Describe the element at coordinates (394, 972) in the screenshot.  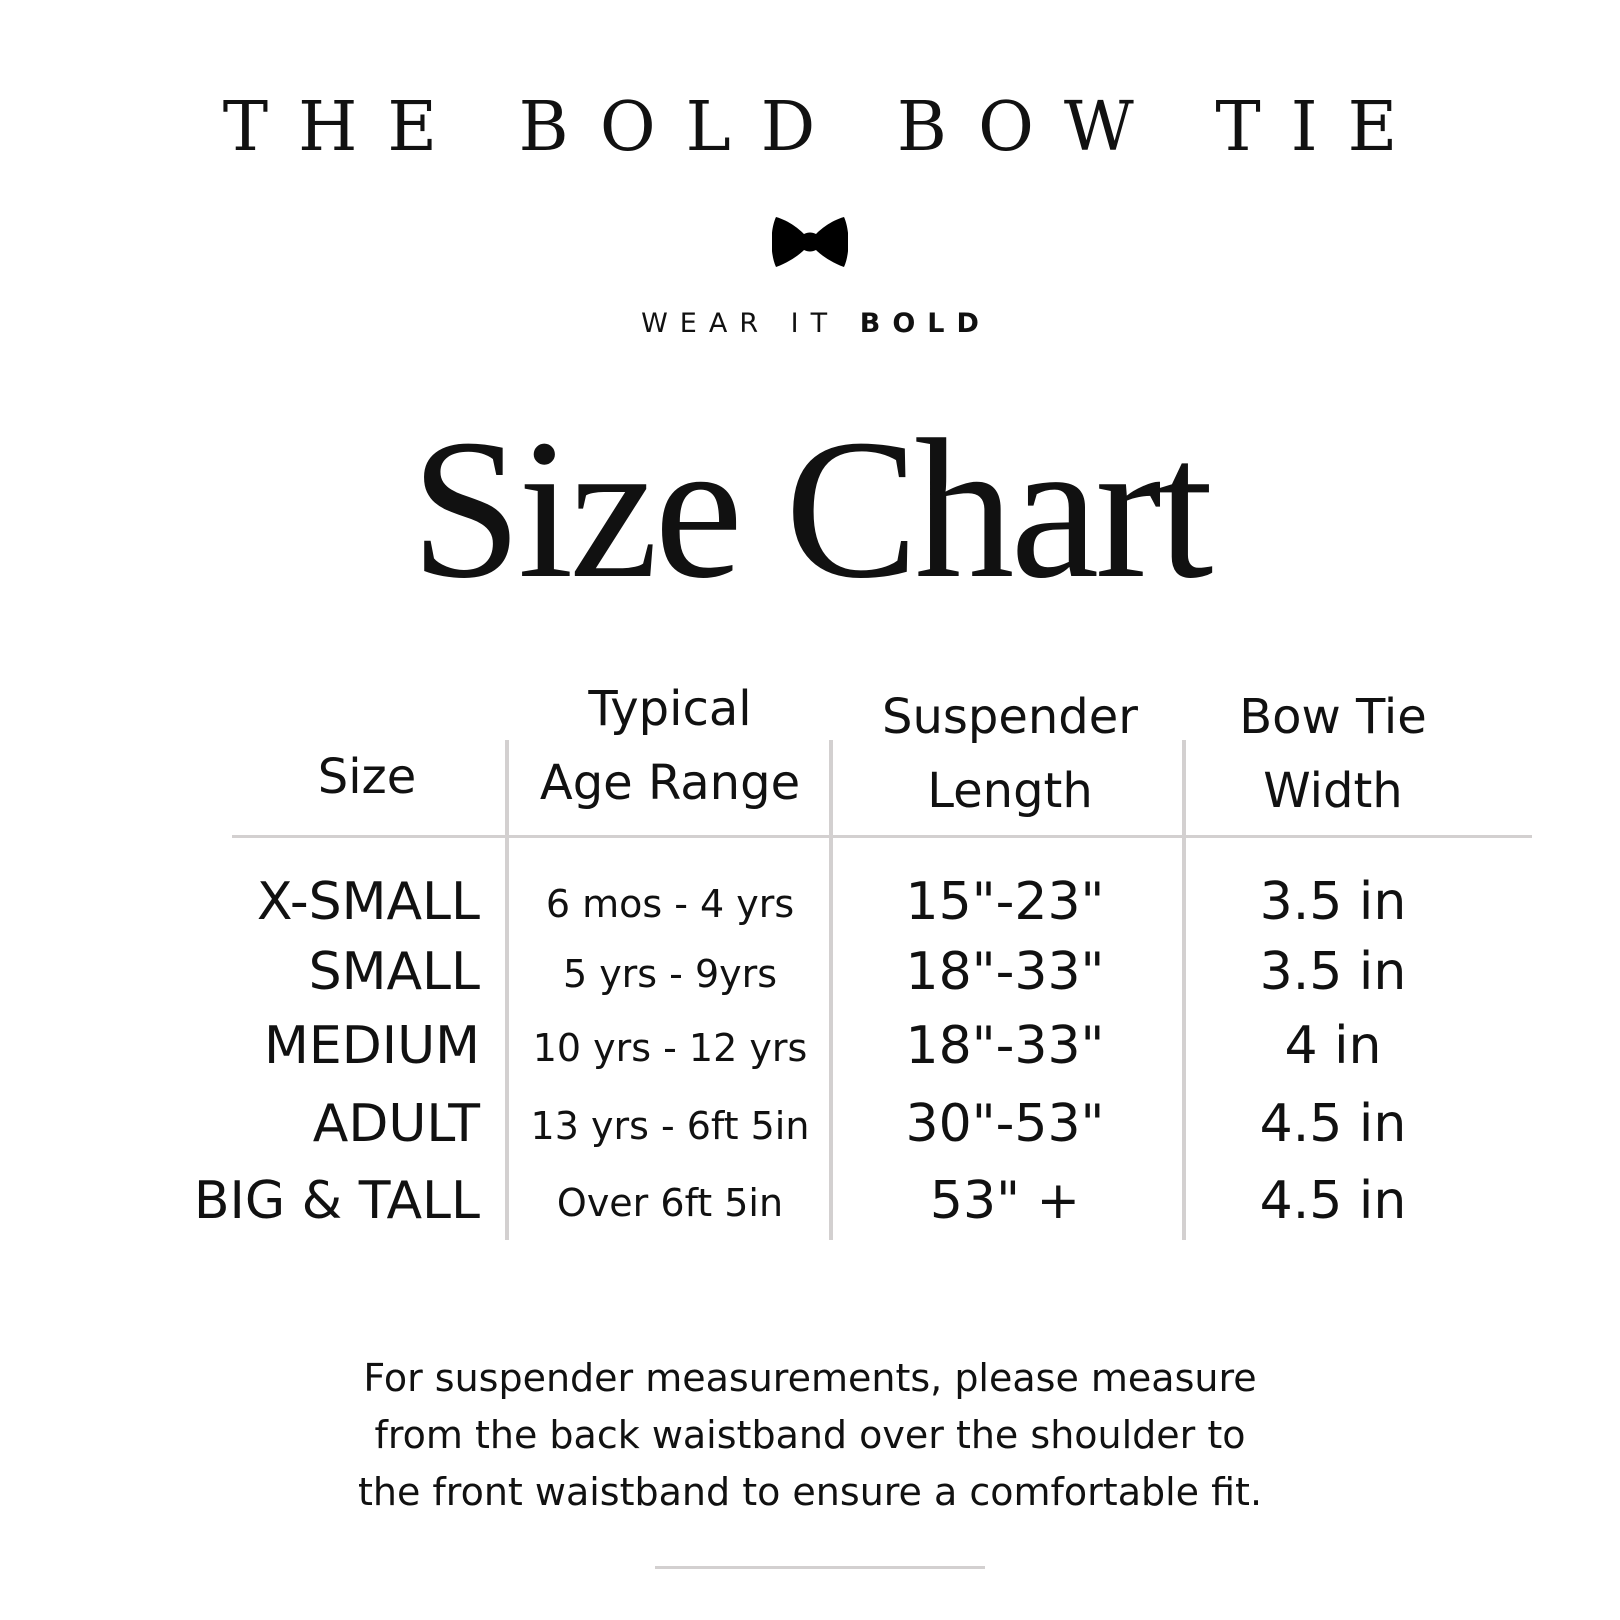
I see `size-cell: SMALL` at that location.